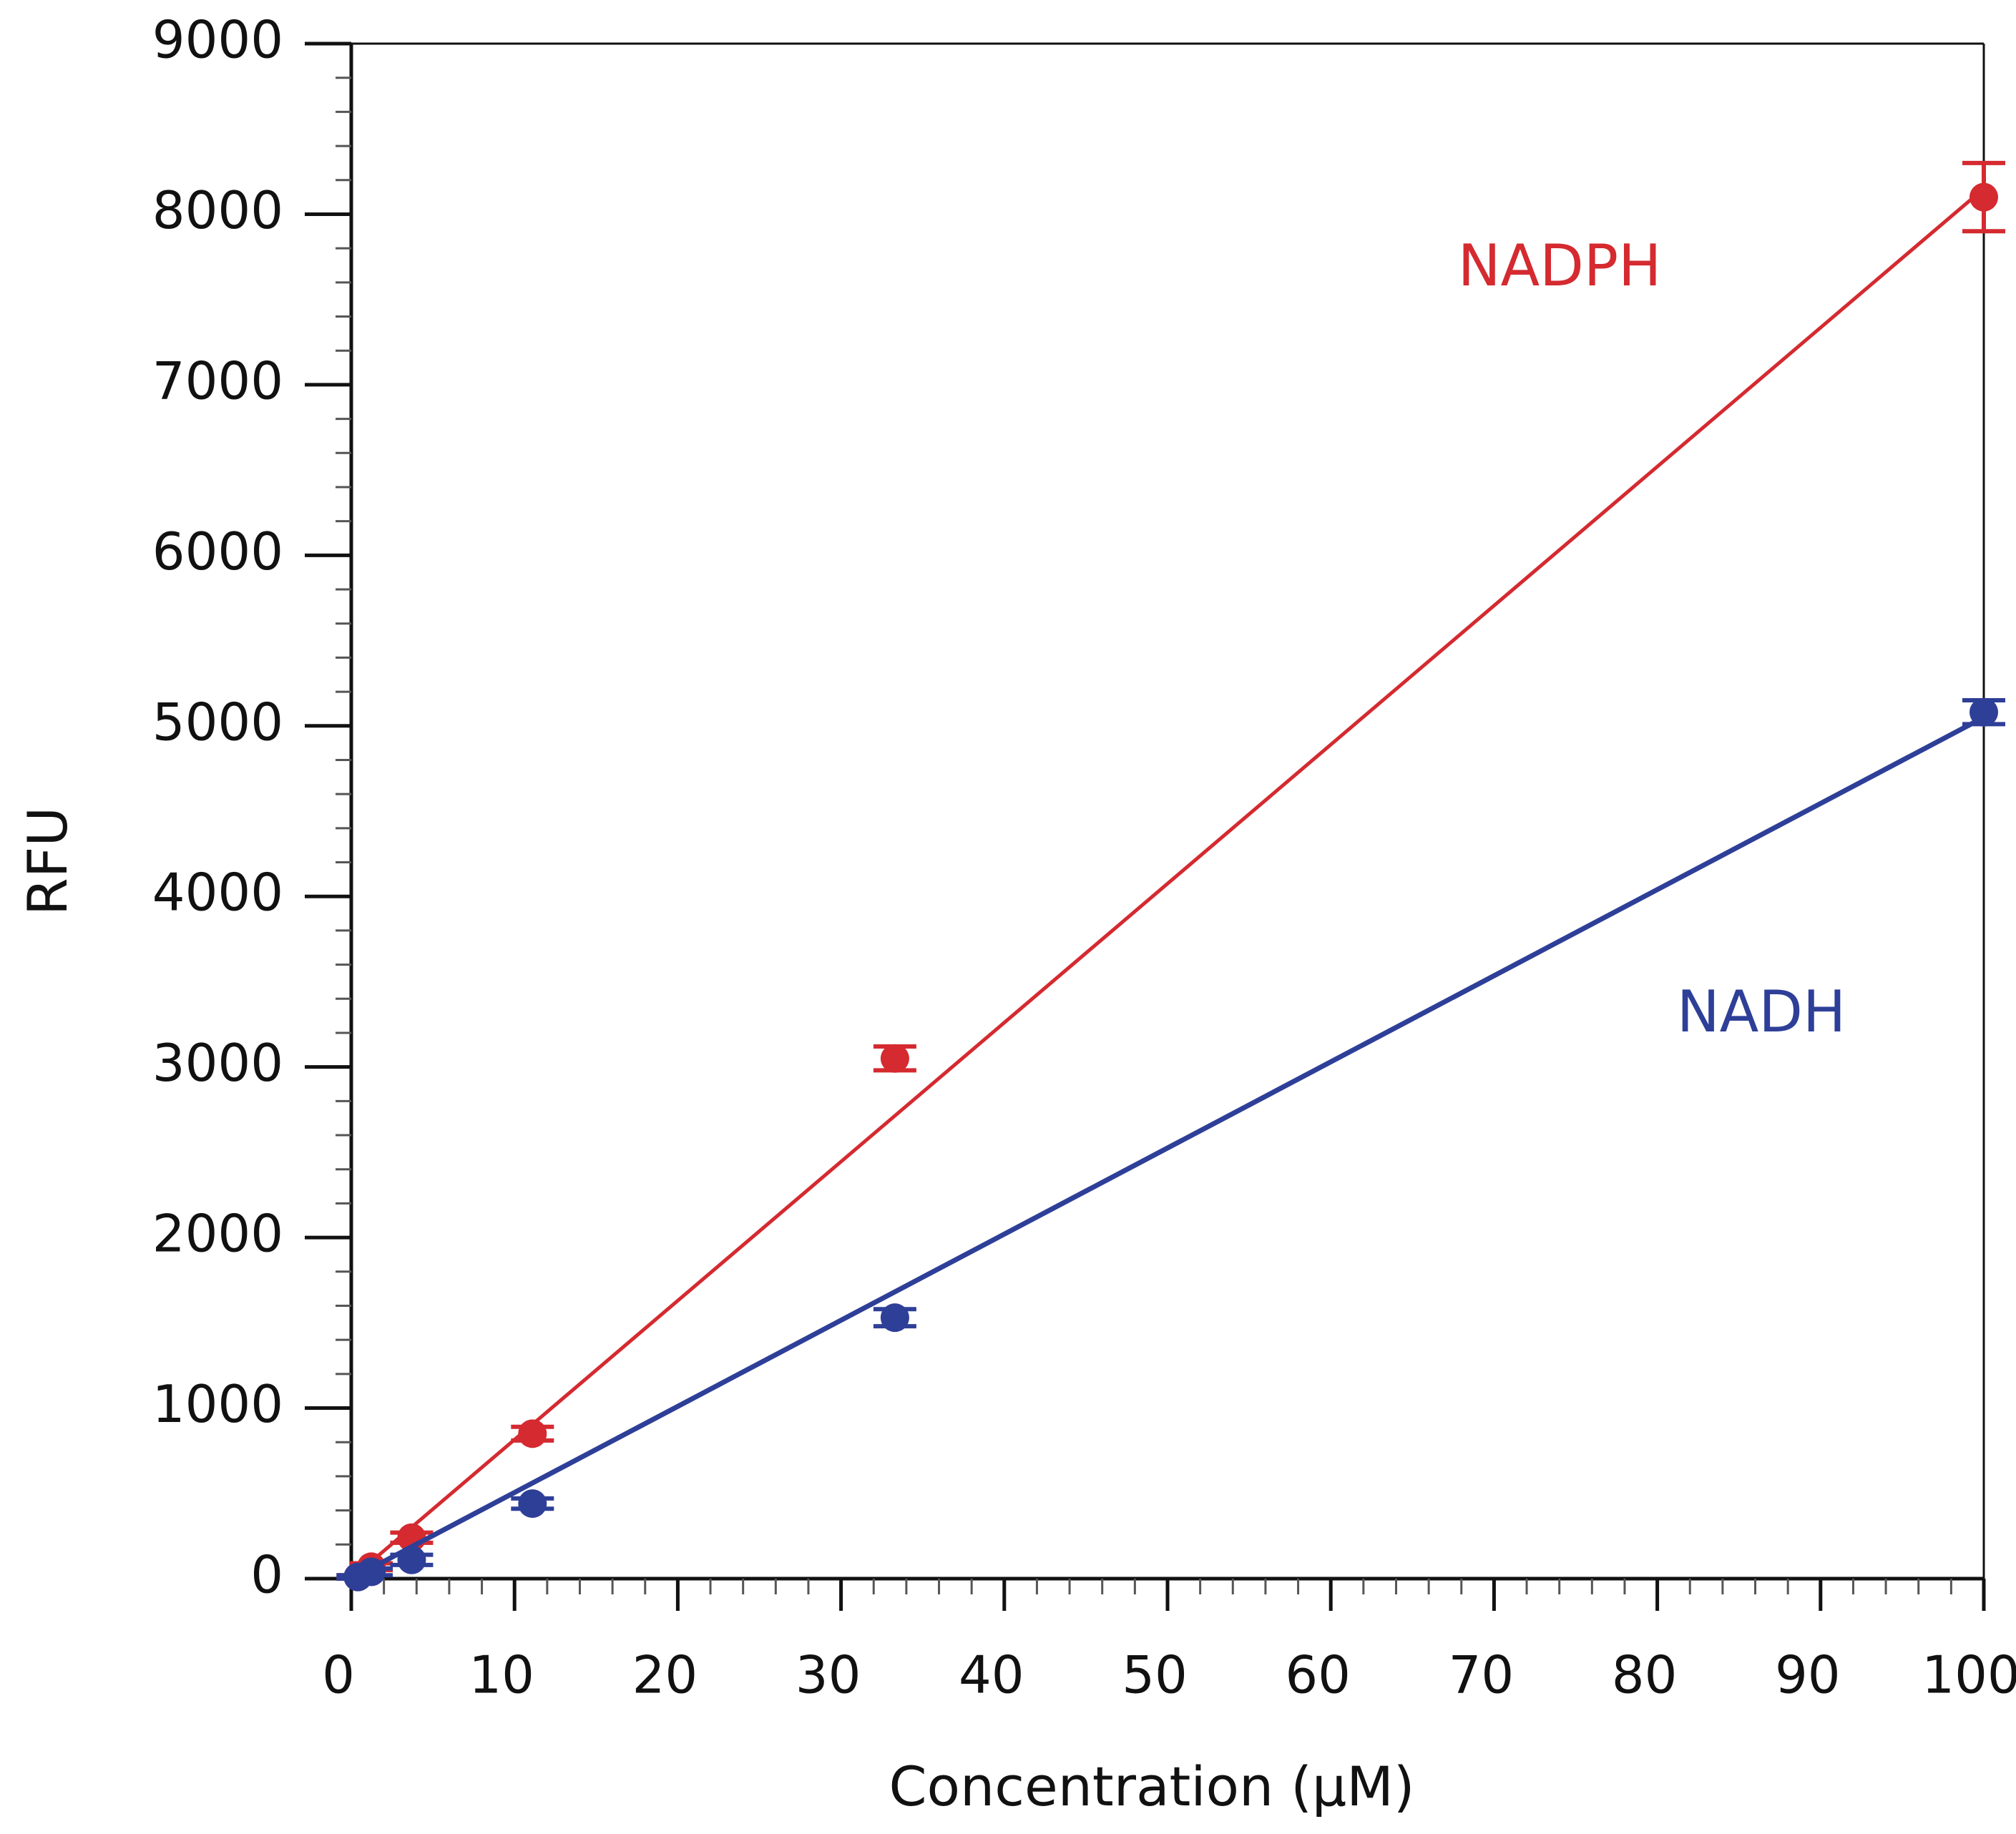 This screenshot has height=1834, width=2016. What do you see at coordinates (1761, 1012) in the screenshot?
I see `series-label: NADH` at bounding box center [1761, 1012].